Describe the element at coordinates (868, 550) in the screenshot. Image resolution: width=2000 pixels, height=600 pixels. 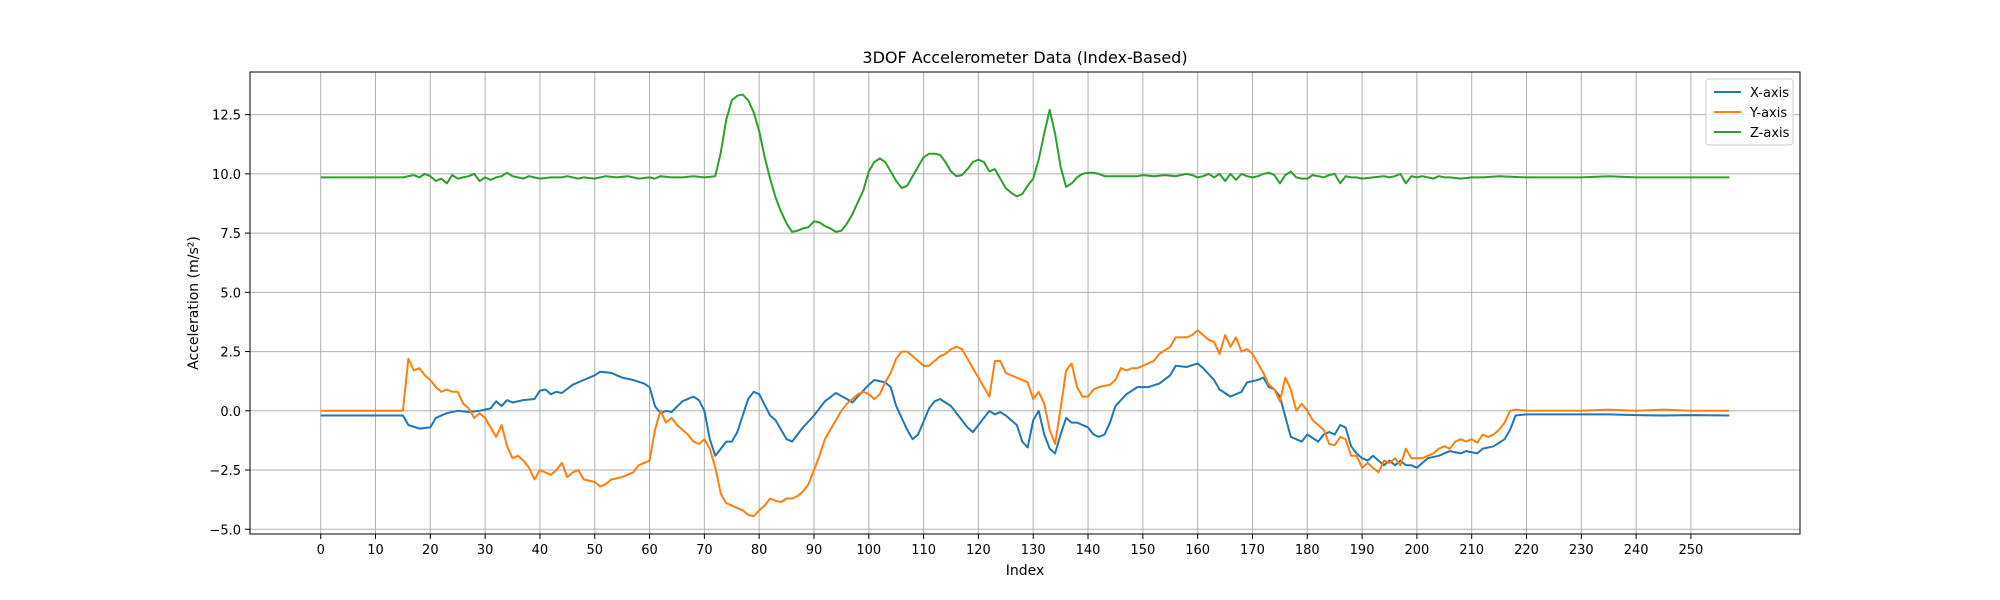
I see `x-tick-label: 100` at that location.